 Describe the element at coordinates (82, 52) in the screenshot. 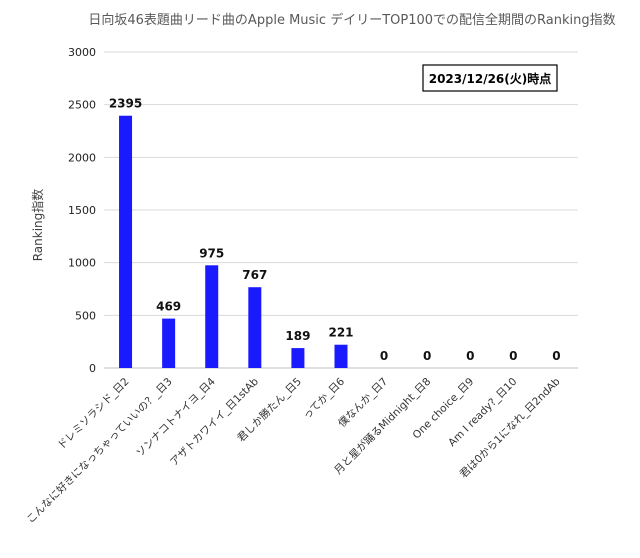

I see `y-tick-label: 3000` at that location.